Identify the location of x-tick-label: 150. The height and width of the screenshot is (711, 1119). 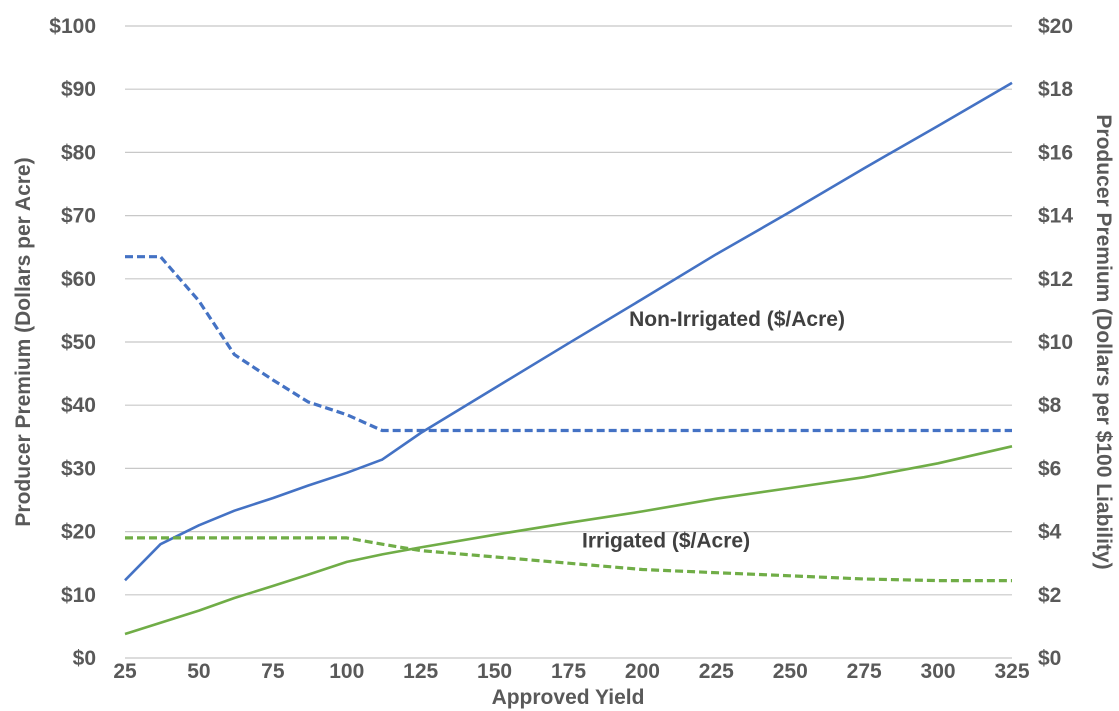
(494, 671).